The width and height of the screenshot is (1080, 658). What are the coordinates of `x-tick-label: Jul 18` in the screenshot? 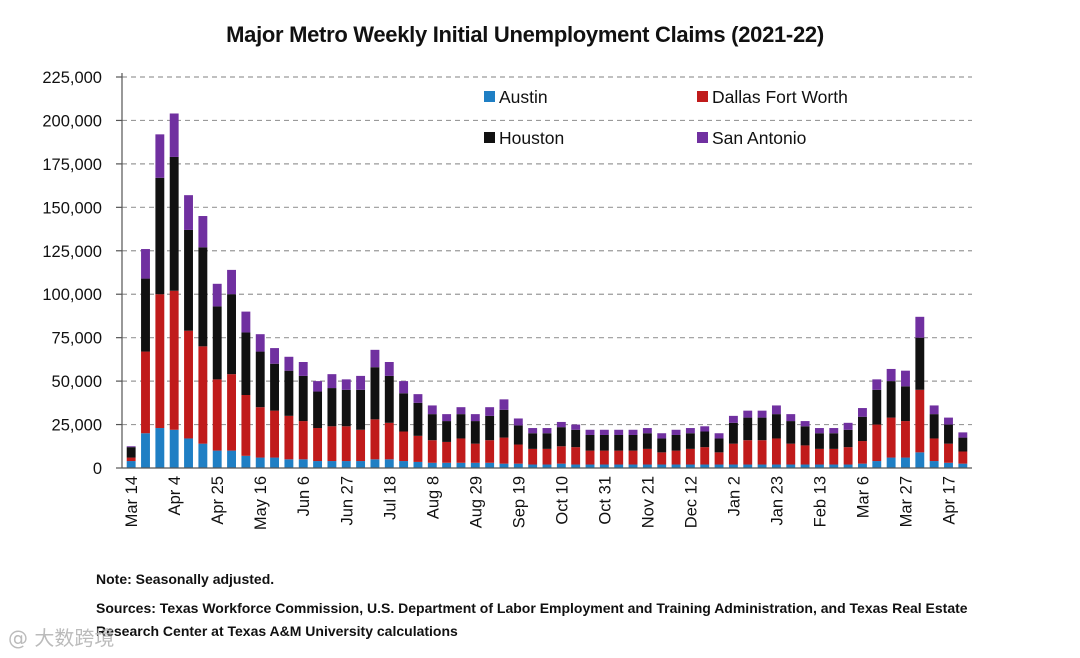 It's located at (390, 498).